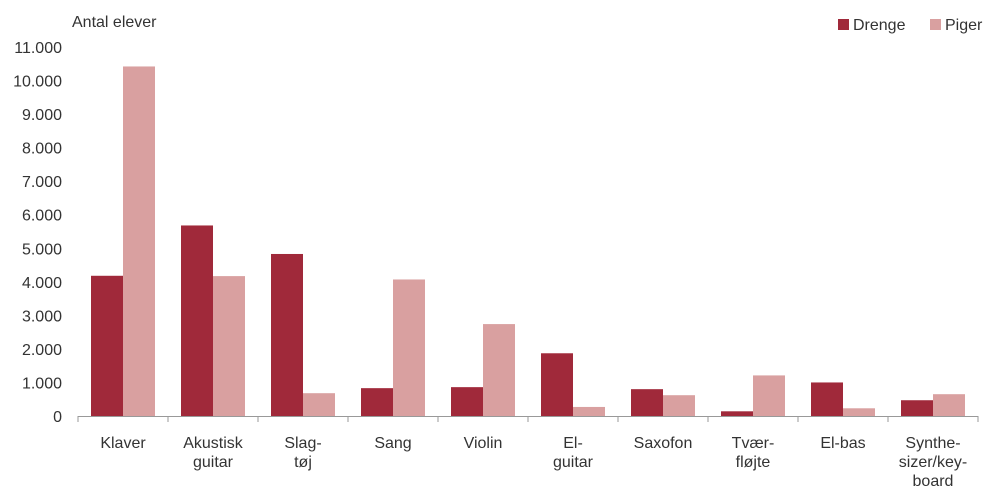 The height and width of the screenshot is (499, 992). What do you see at coordinates (42, 149) in the screenshot?
I see `y-tick-label: 8.000` at bounding box center [42, 149].